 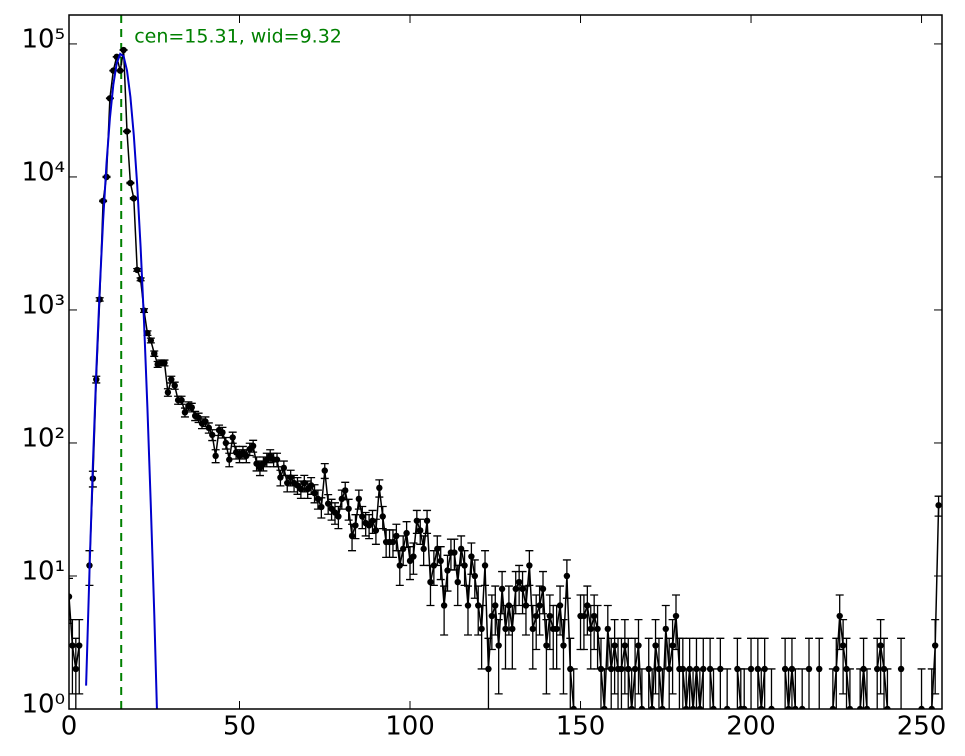 I want to click on y-tick-label: 10², so click(x=43, y=438).